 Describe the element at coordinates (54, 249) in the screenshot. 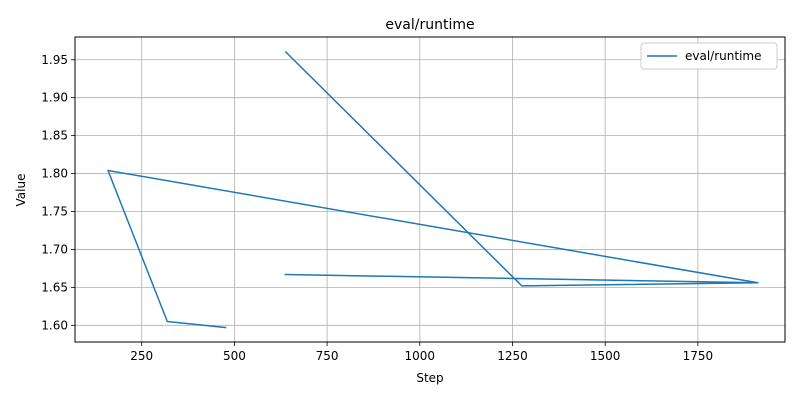

I see `y-tick-label: 1.70` at that location.